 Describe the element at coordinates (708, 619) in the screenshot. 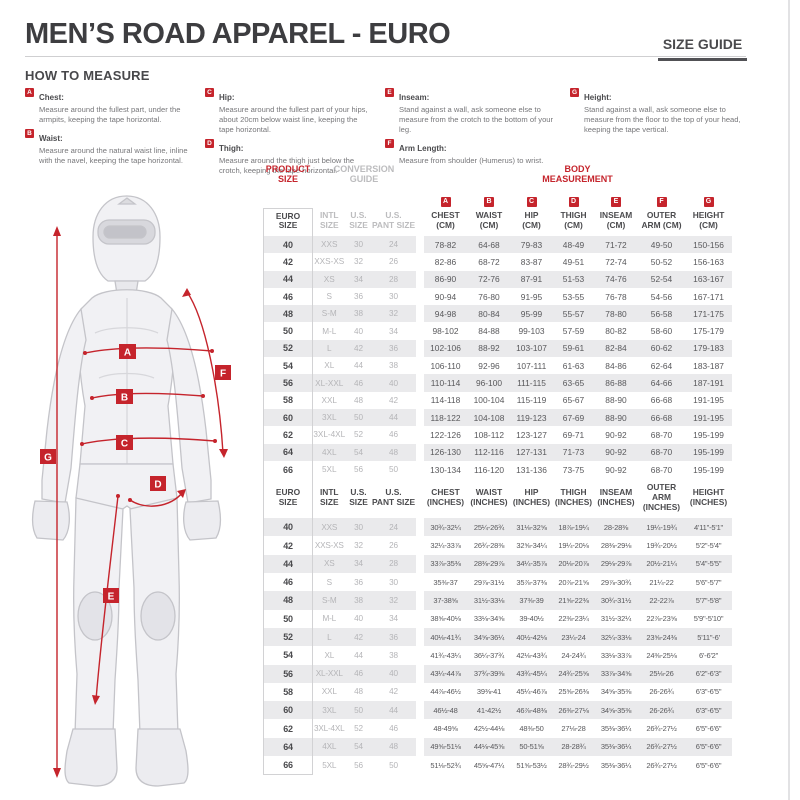

I see `table-cell: 5'9"-5'10"` at that location.